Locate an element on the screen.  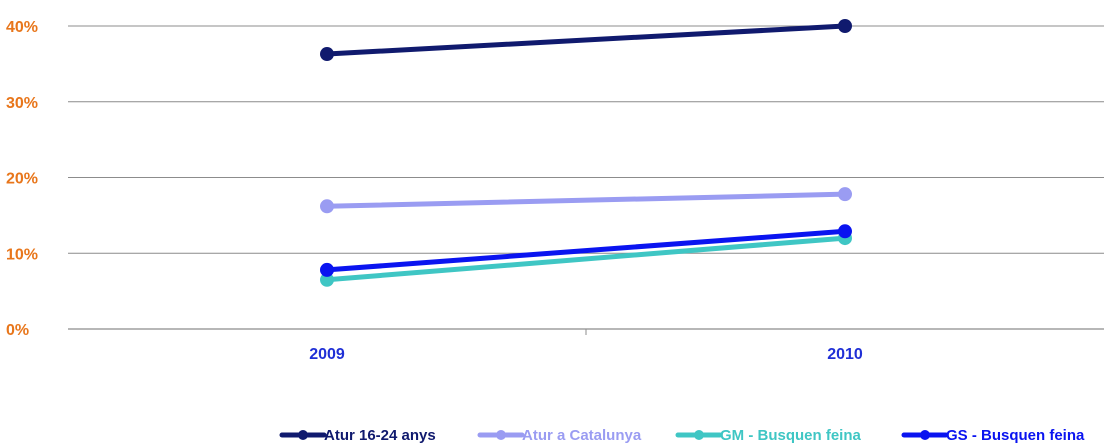
legend-item-1: Atur a Catalunya is located at coordinates (559, 435).